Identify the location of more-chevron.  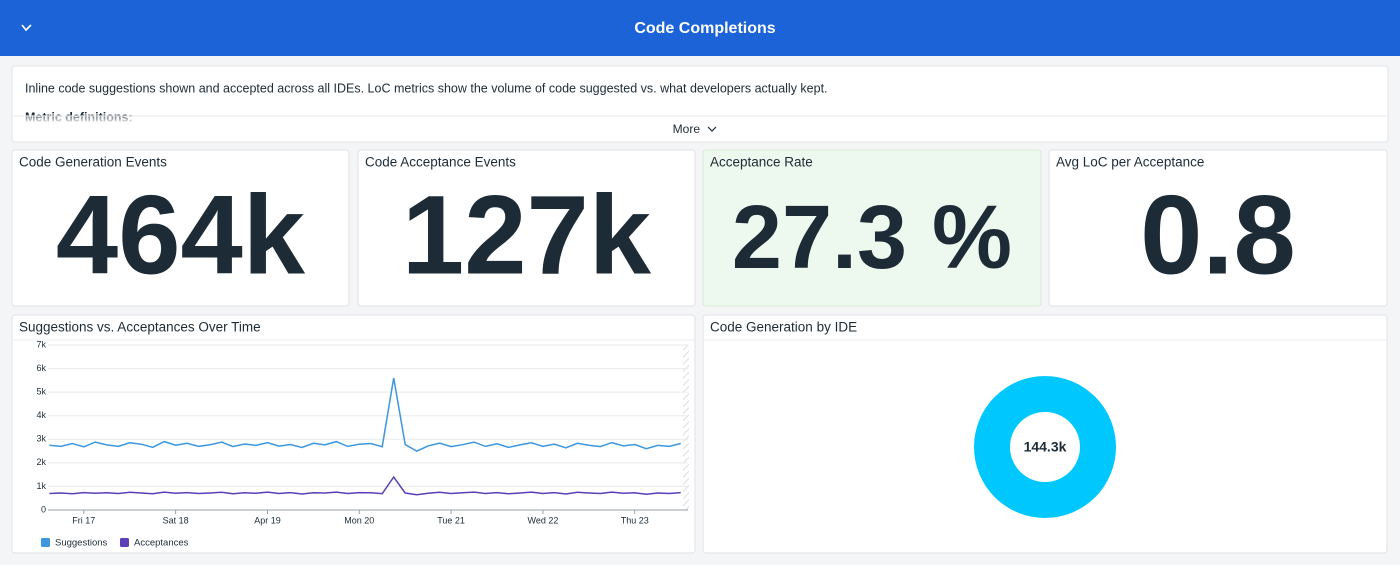
(712, 129).